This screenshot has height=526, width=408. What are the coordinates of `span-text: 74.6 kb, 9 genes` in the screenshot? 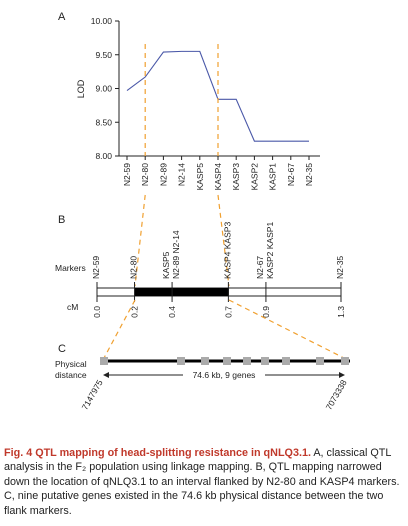 It's located at (224, 375).